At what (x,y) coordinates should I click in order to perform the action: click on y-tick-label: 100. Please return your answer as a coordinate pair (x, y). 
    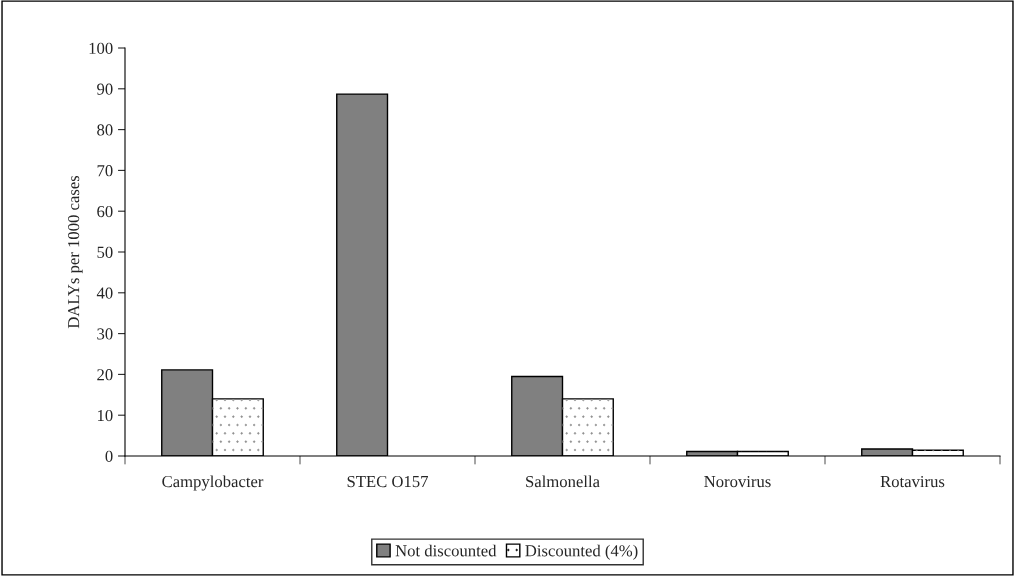
    Looking at the image, I should click on (101, 48).